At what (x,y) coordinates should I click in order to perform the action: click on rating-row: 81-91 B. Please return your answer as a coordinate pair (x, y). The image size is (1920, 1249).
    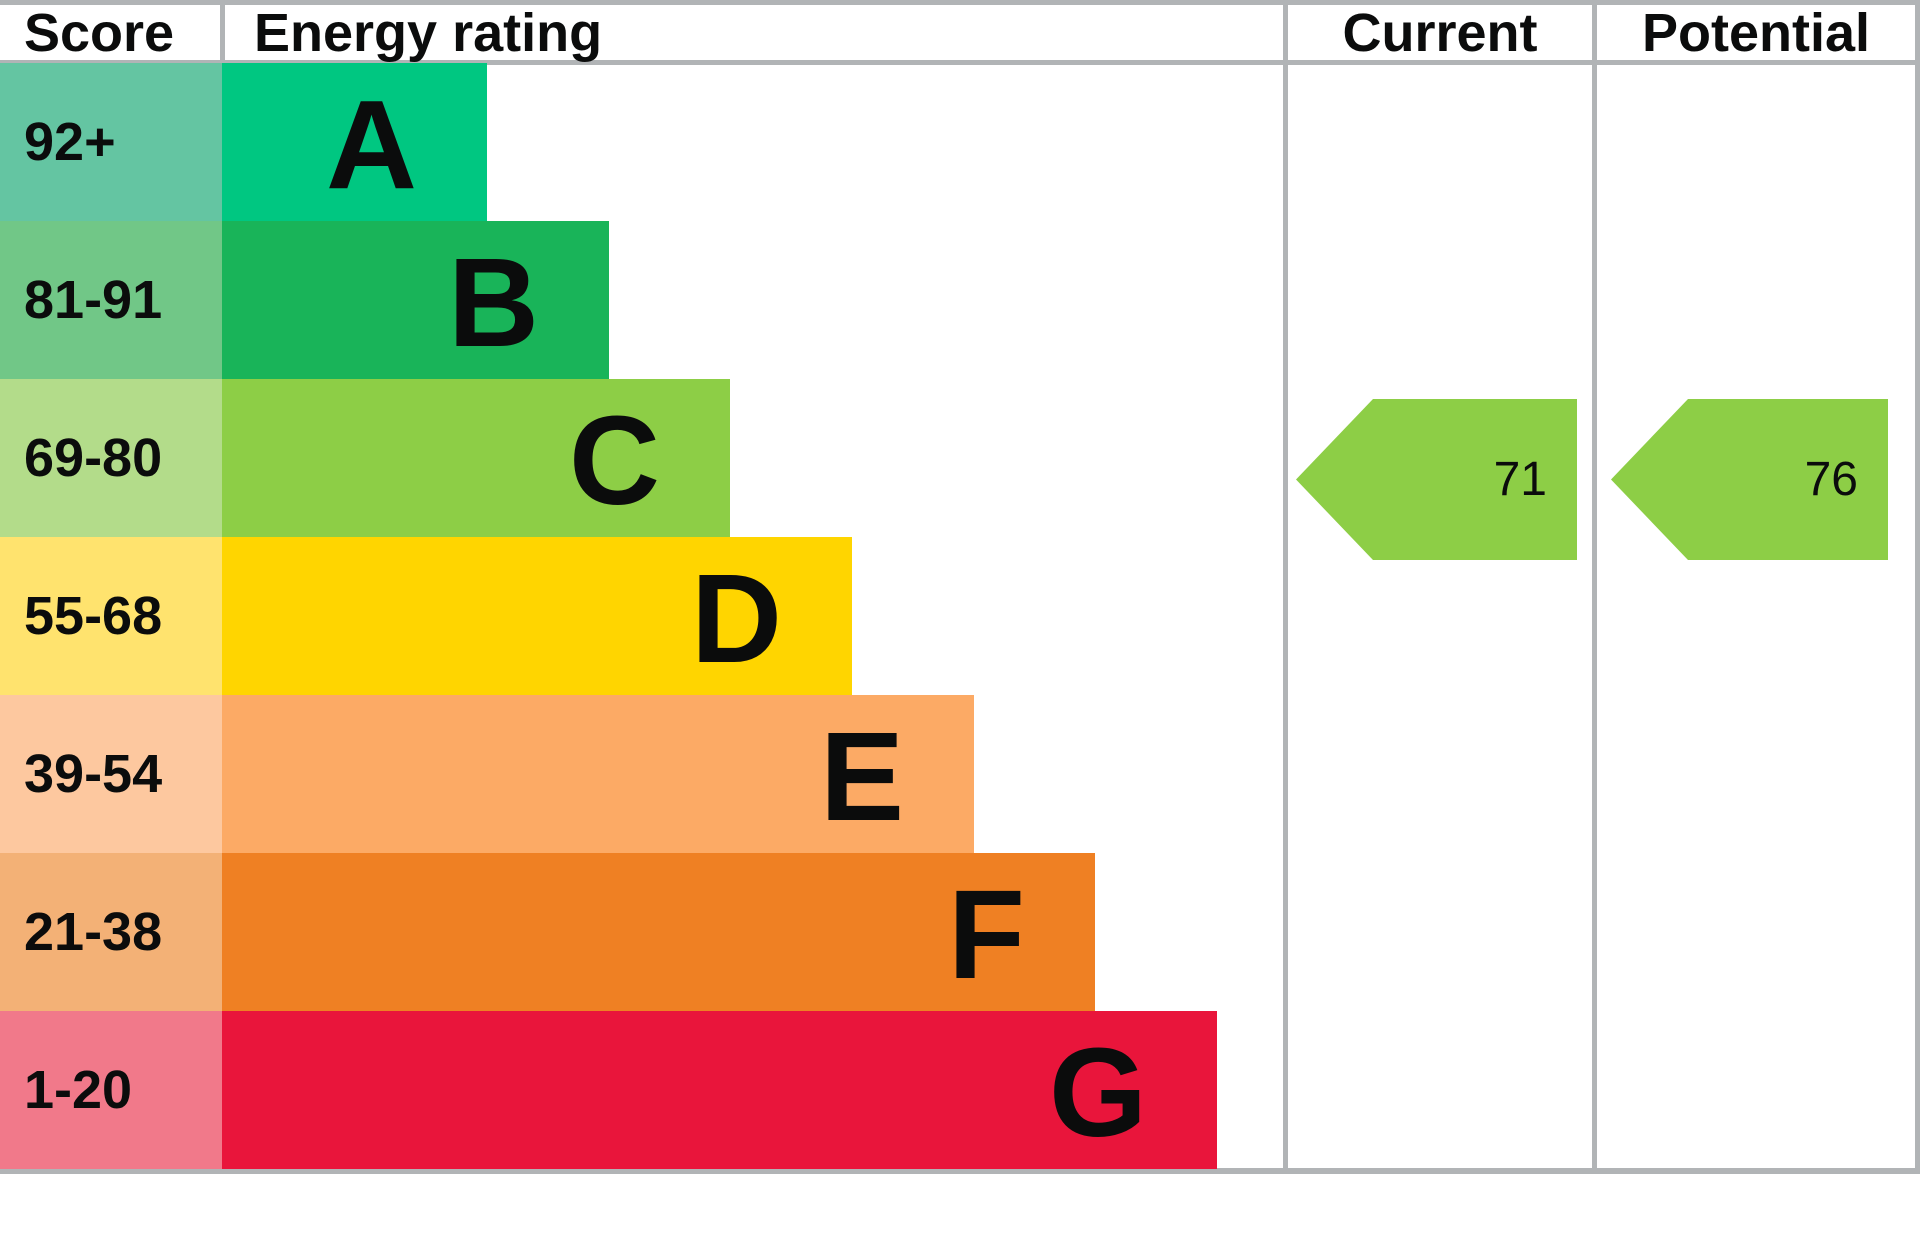
    Looking at the image, I should click on (957, 300).